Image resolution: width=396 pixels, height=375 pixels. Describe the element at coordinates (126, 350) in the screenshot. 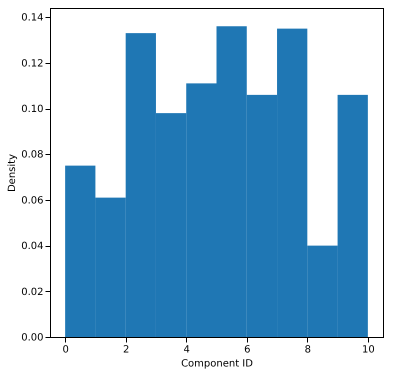

I see `x-tick-label: 2` at that location.